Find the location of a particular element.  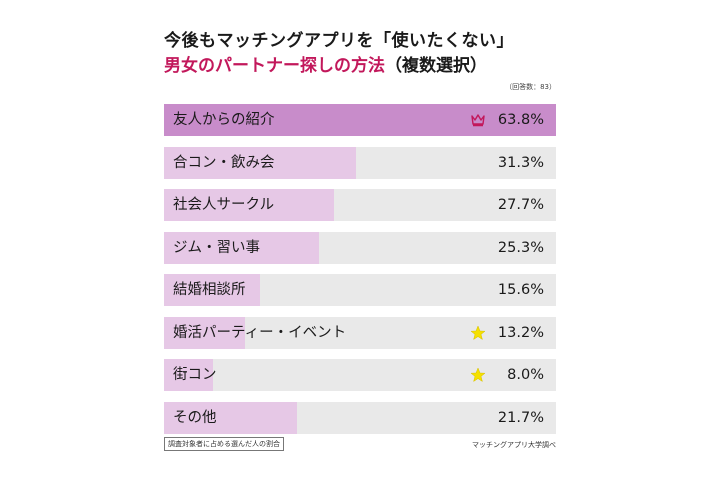

title-line-1: 今後もマッチングアプリを「使いたくない」 is located at coordinates (339, 41).